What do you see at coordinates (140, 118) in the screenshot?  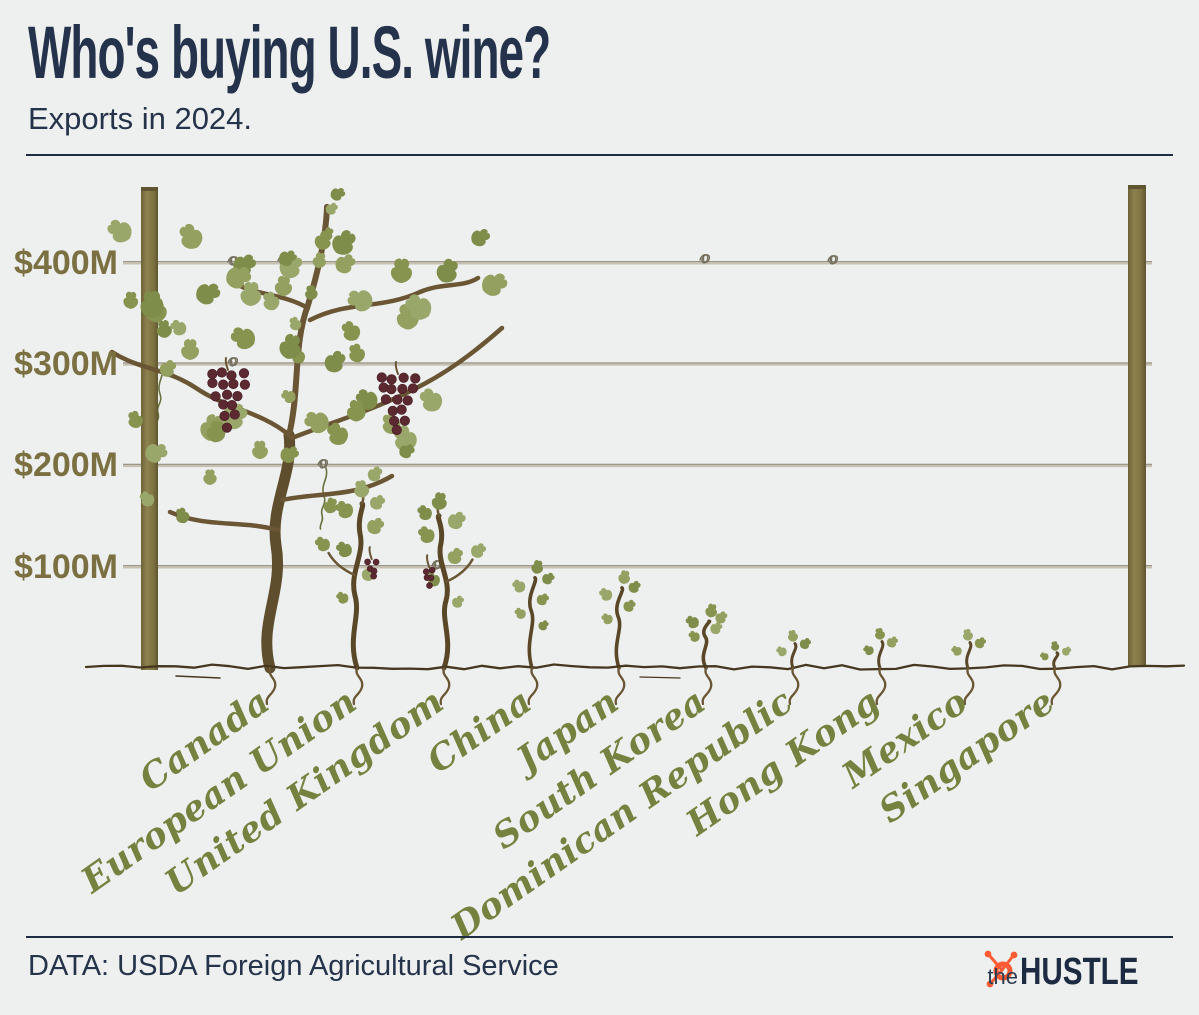 I see `page-subtitle: Exports in 2024.` at bounding box center [140, 118].